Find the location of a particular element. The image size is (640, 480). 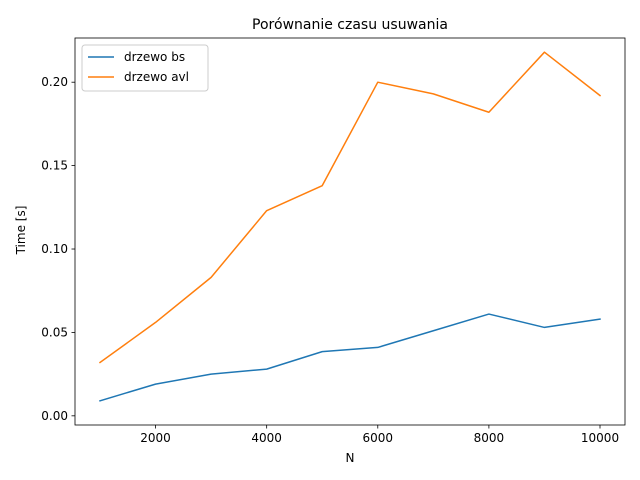

x-tick-label: 6000 is located at coordinates (378, 438).